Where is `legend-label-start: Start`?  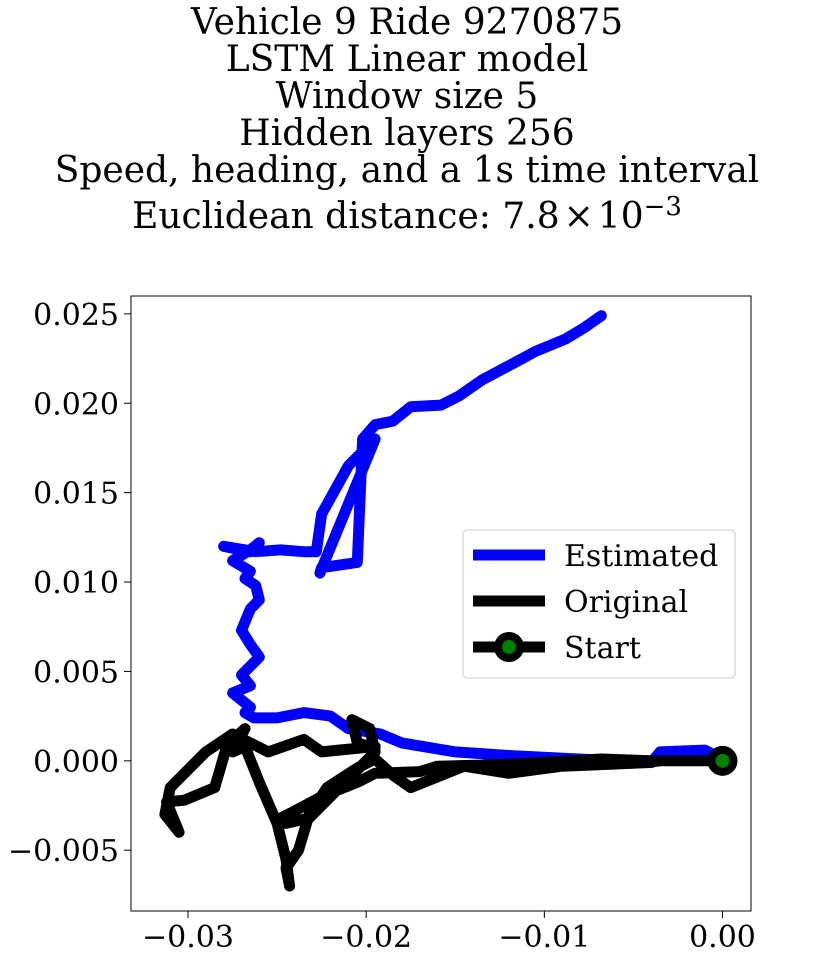
legend-label-start: Start is located at coordinates (602, 648).